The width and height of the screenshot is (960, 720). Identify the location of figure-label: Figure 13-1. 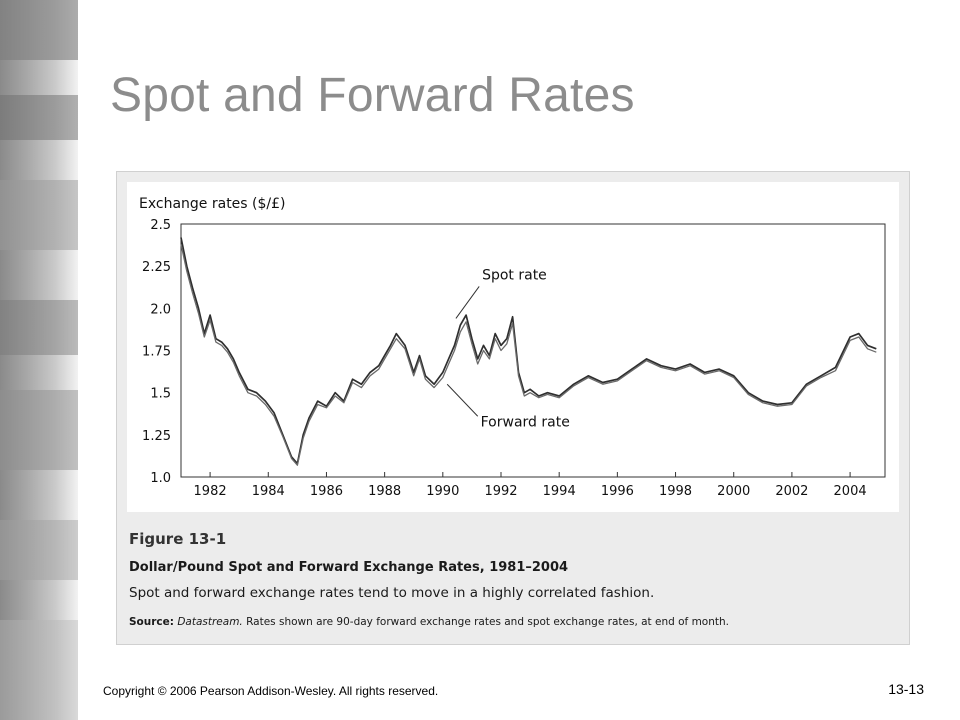
(178, 539).